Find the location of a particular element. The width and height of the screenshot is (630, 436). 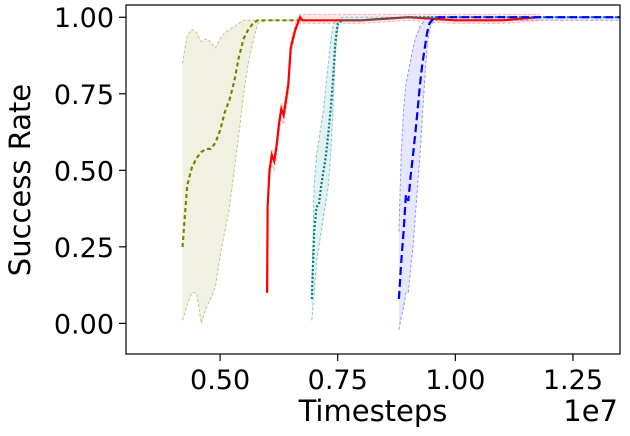

y-tick-label: 1.00 is located at coordinates (84, 18).